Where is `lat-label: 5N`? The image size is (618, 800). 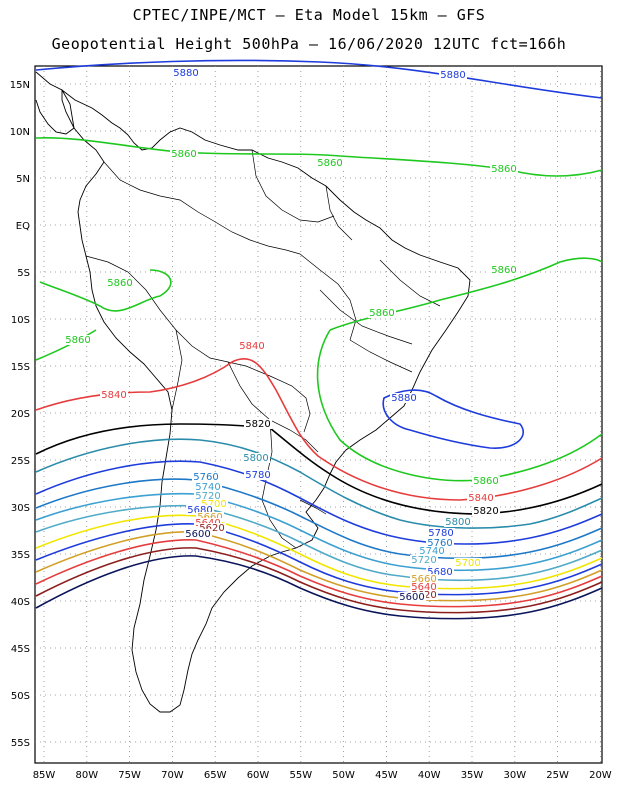
lat-label: 5N is located at coordinates (23, 179).